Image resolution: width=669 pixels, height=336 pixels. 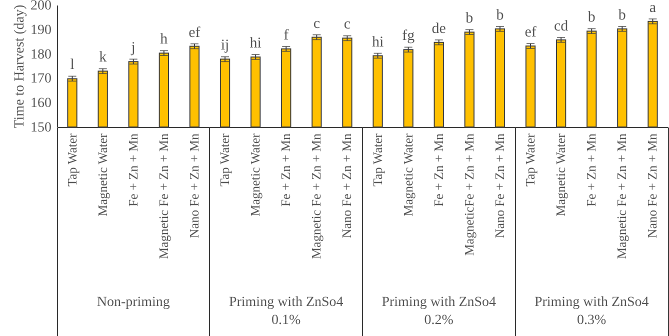 What do you see at coordinates (41, 128) in the screenshot?
I see `y-tick-label: 150` at bounding box center [41, 128].